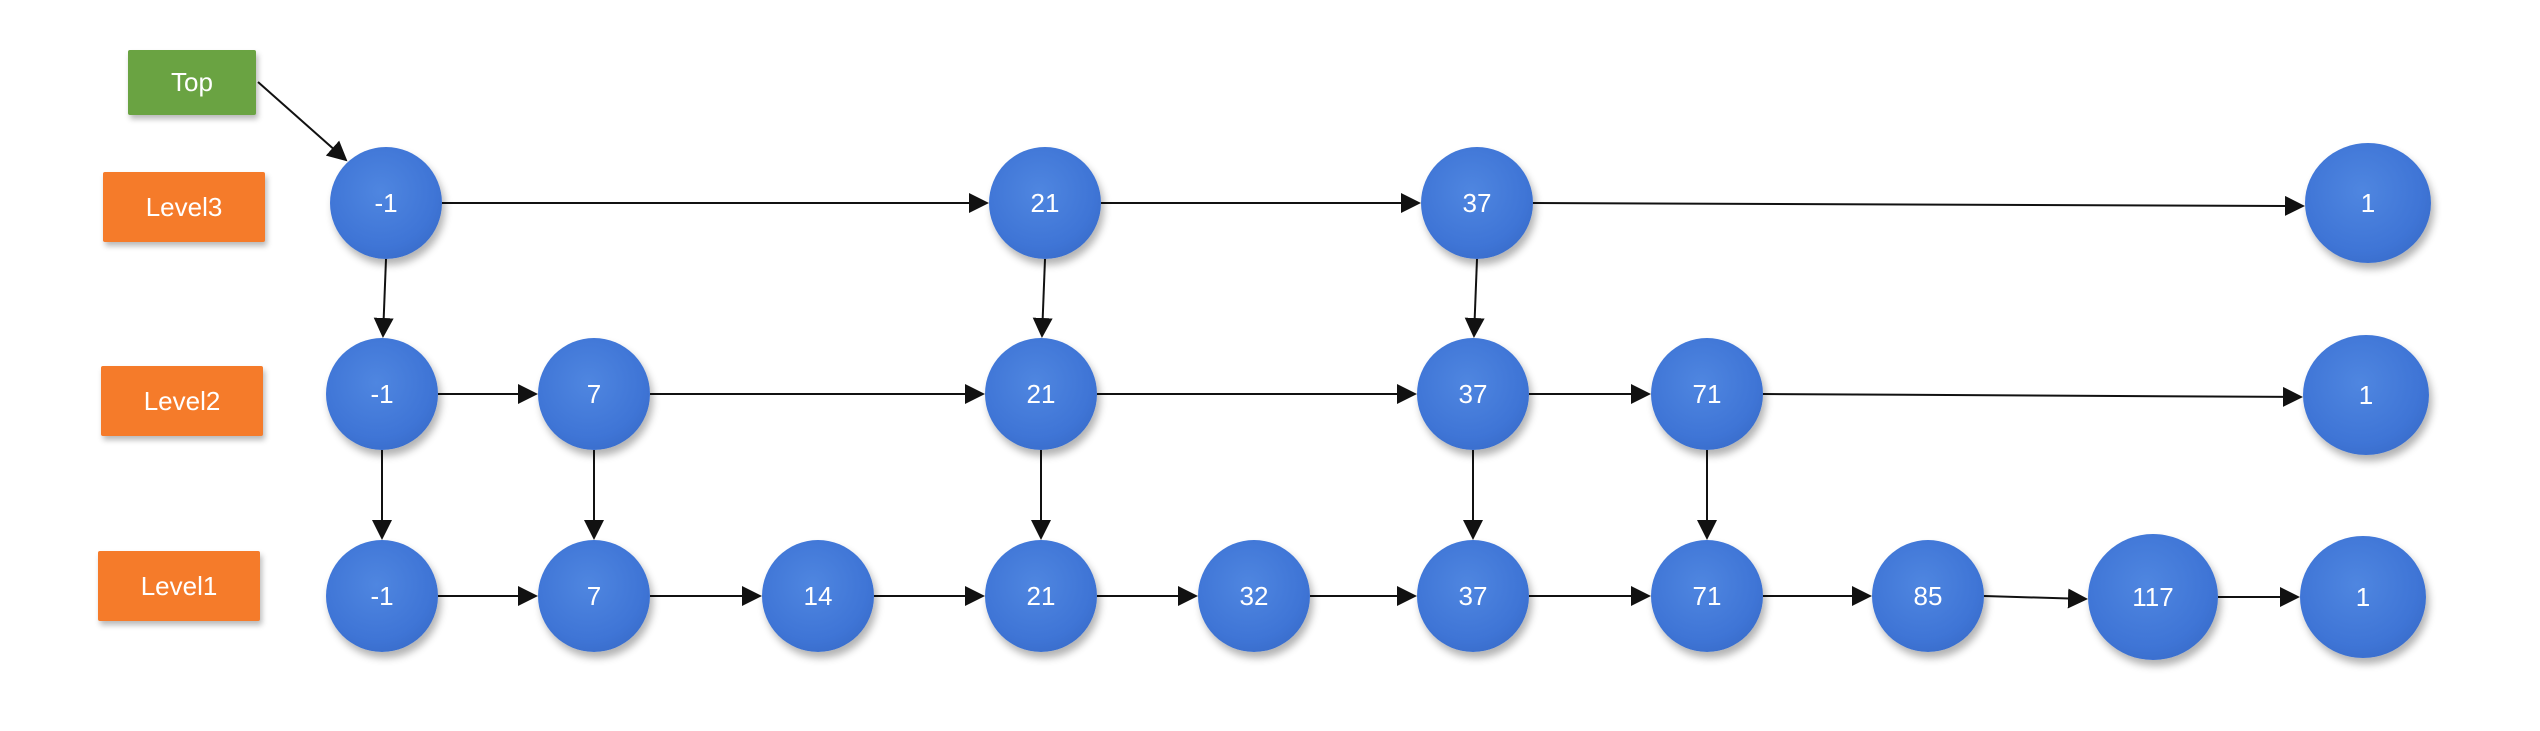 This screenshot has width=2540, height=731. I want to click on level2-label: Level2, so click(182, 401).